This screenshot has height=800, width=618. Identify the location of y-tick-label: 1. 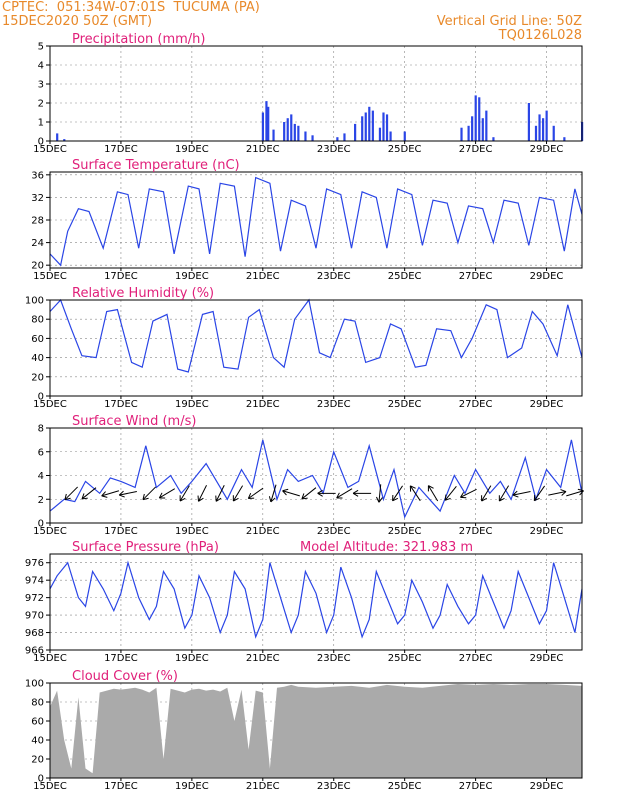
(41, 123).